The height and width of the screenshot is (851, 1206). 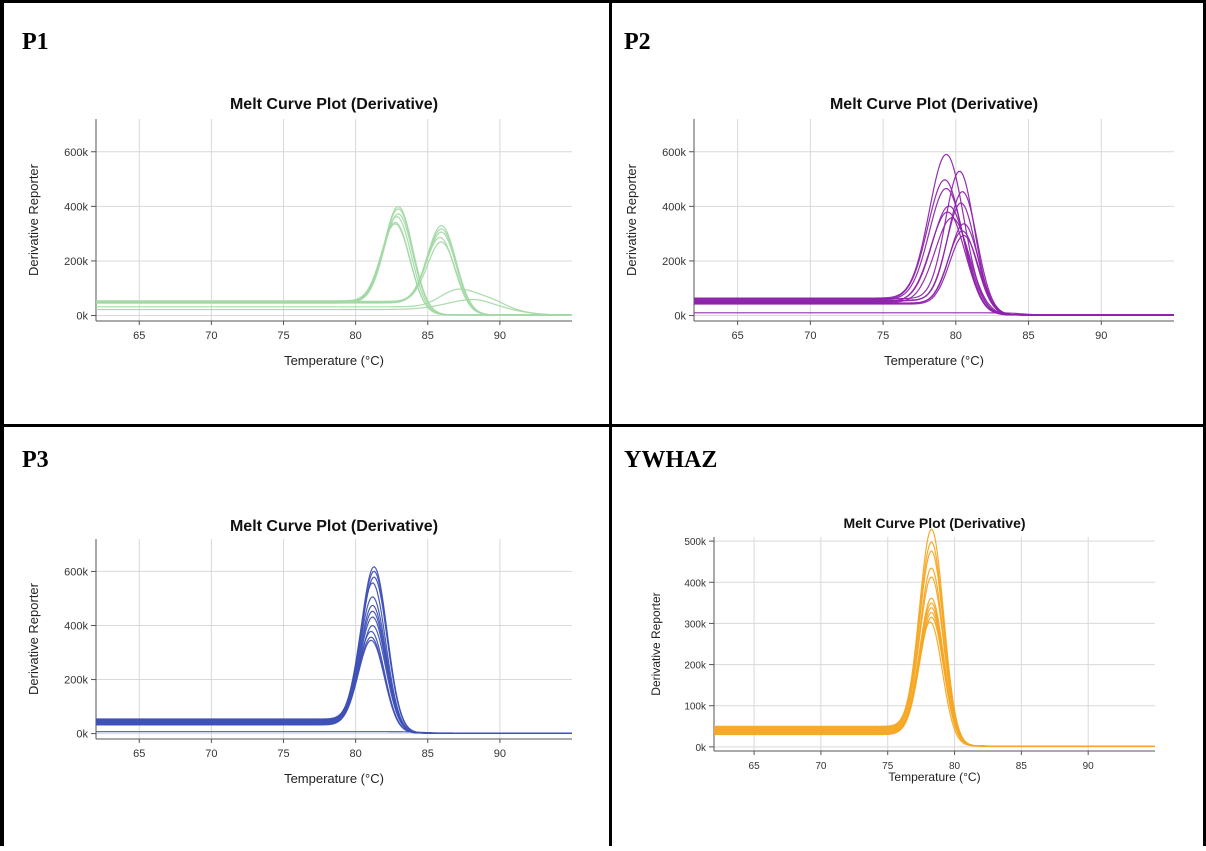 What do you see at coordinates (603, 1) in the screenshot?
I see `border-top` at bounding box center [603, 1].